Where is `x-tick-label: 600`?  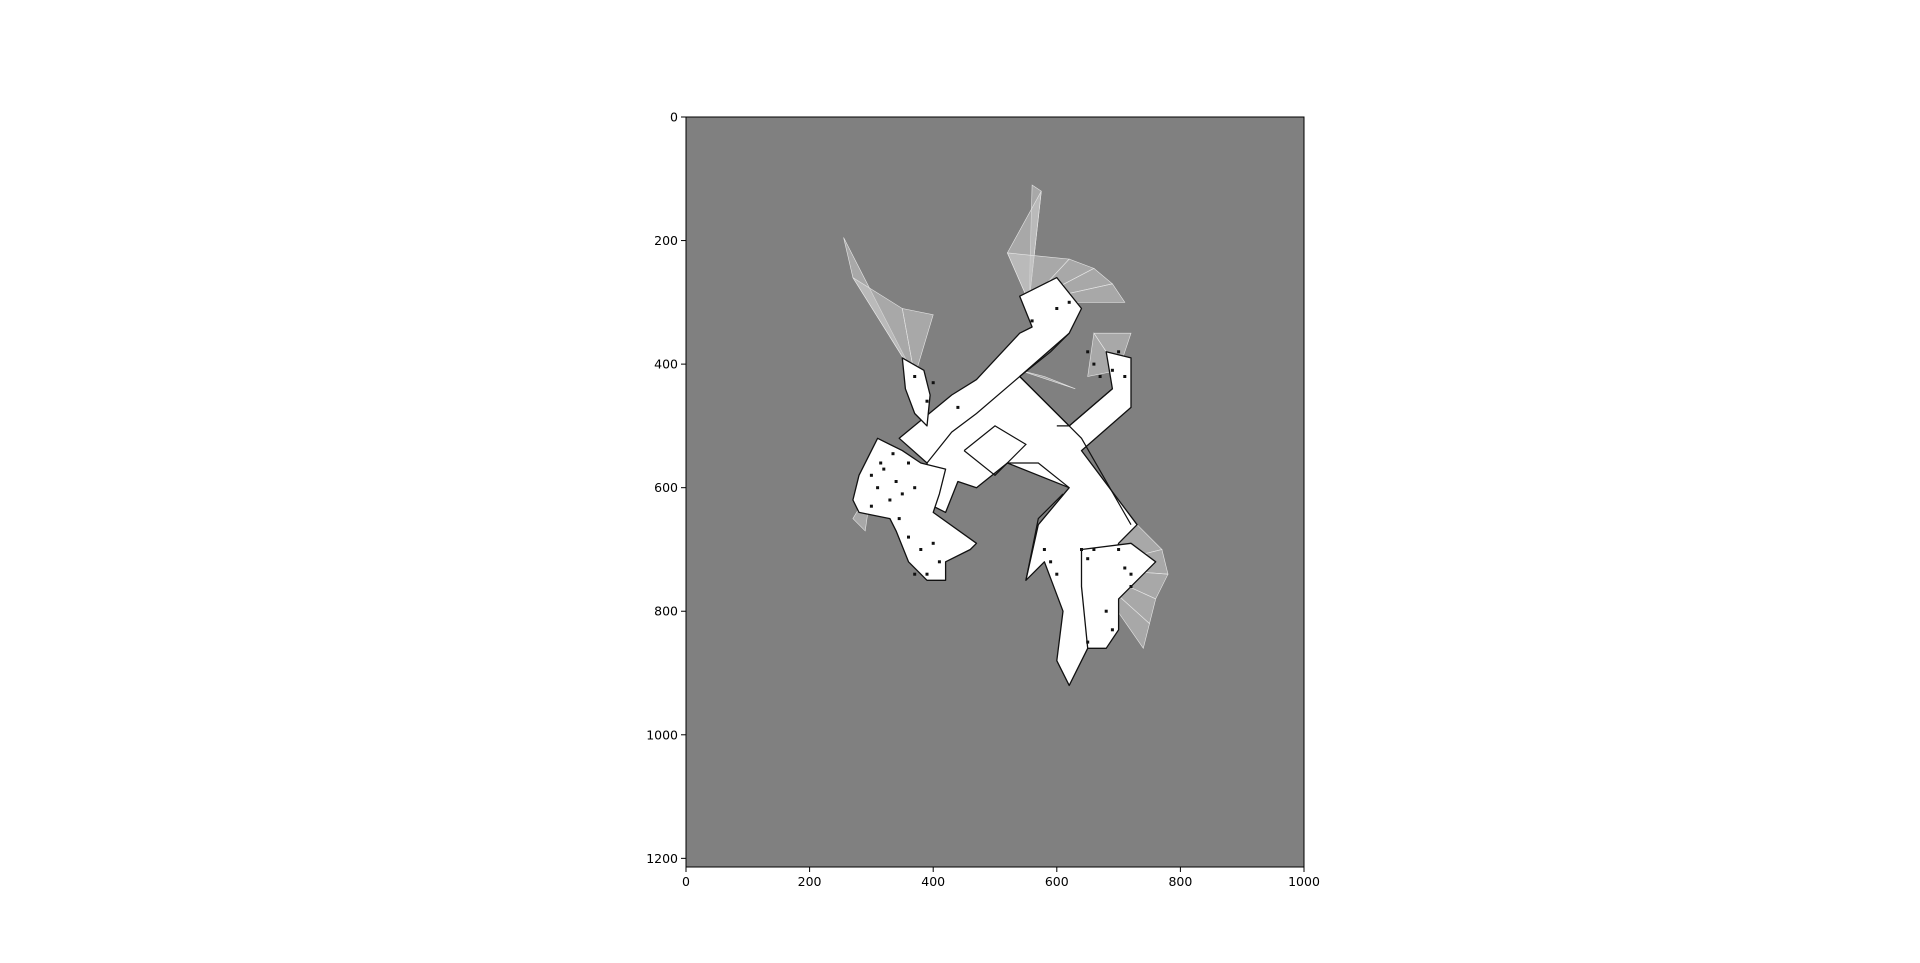
x-tick-label: 600 is located at coordinates (1057, 881).